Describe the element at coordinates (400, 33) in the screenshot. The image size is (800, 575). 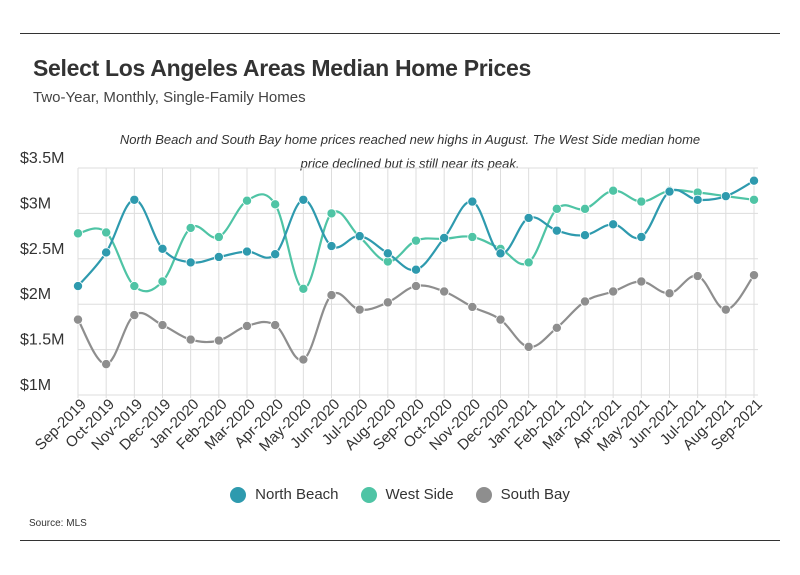
I see `top-rule` at that location.